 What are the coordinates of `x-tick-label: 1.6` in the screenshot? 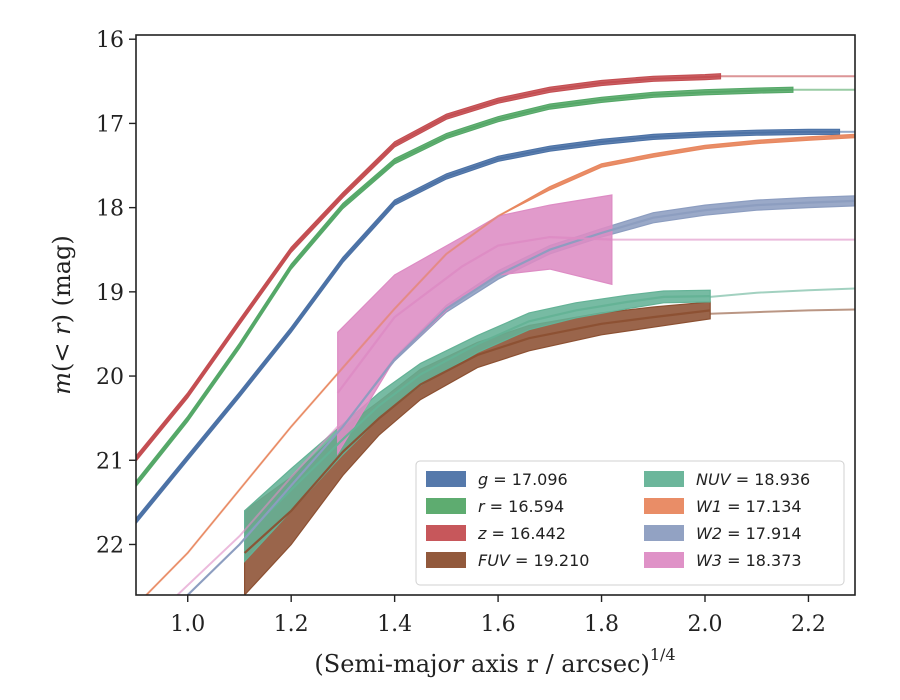 It's located at (498, 624).